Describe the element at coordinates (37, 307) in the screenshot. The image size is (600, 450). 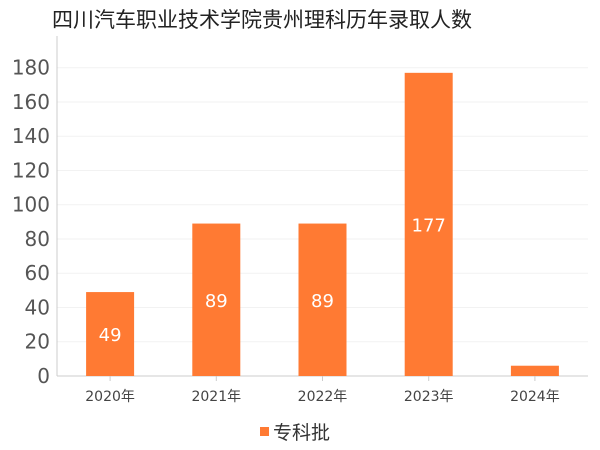
I see `y-tick-label: 40` at that location.